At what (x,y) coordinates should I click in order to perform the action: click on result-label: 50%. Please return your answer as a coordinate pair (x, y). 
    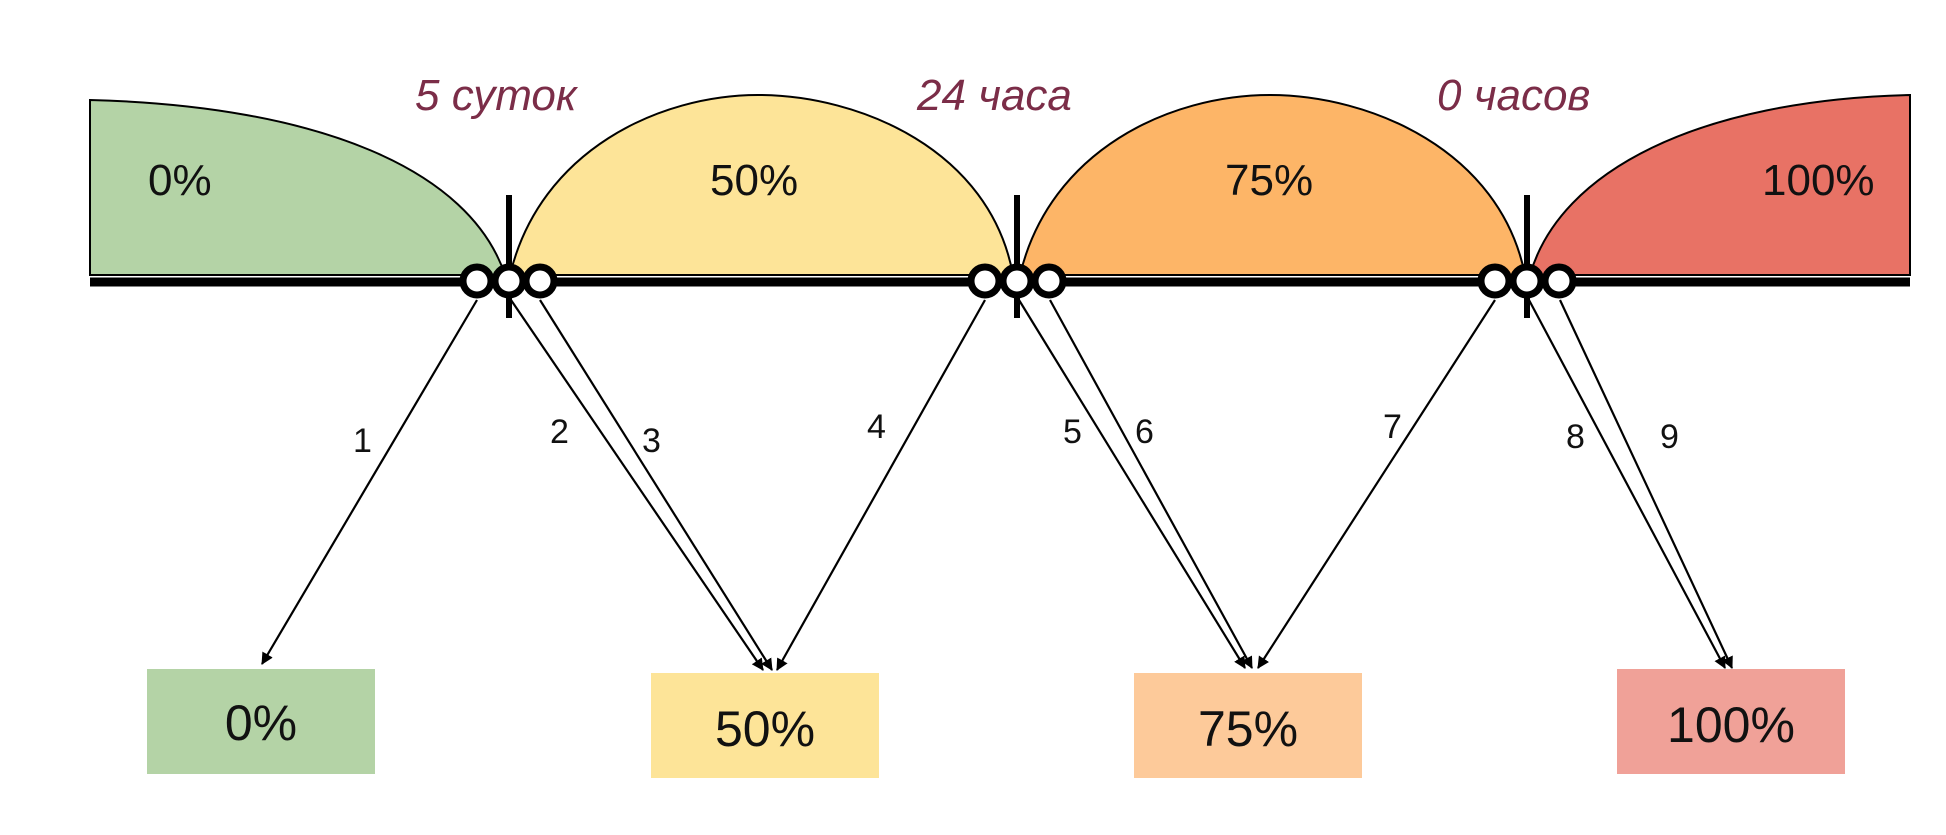
    Looking at the image, I should click on (765, 729).